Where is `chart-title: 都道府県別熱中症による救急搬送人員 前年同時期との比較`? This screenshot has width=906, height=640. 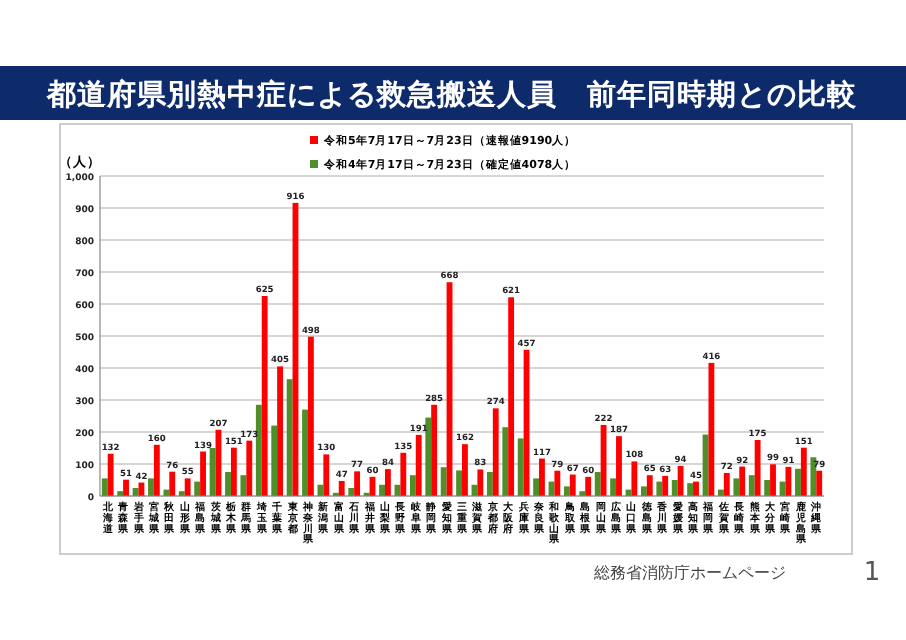
chart-title: 都道府県別熱中症による救急搬送人員 前年同時期との比較 is located at coordinates (452, 94).